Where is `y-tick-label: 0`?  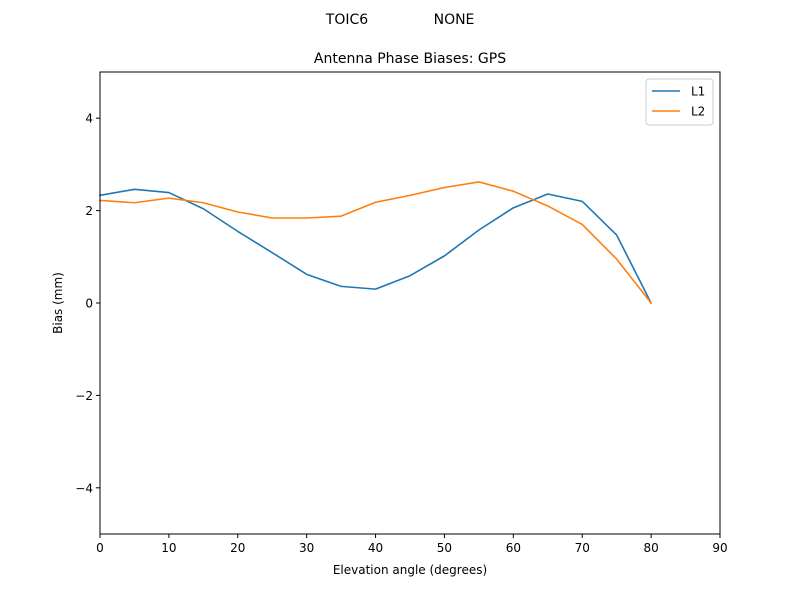 y-tick-label: 0 is located at coordinates (89, 304).